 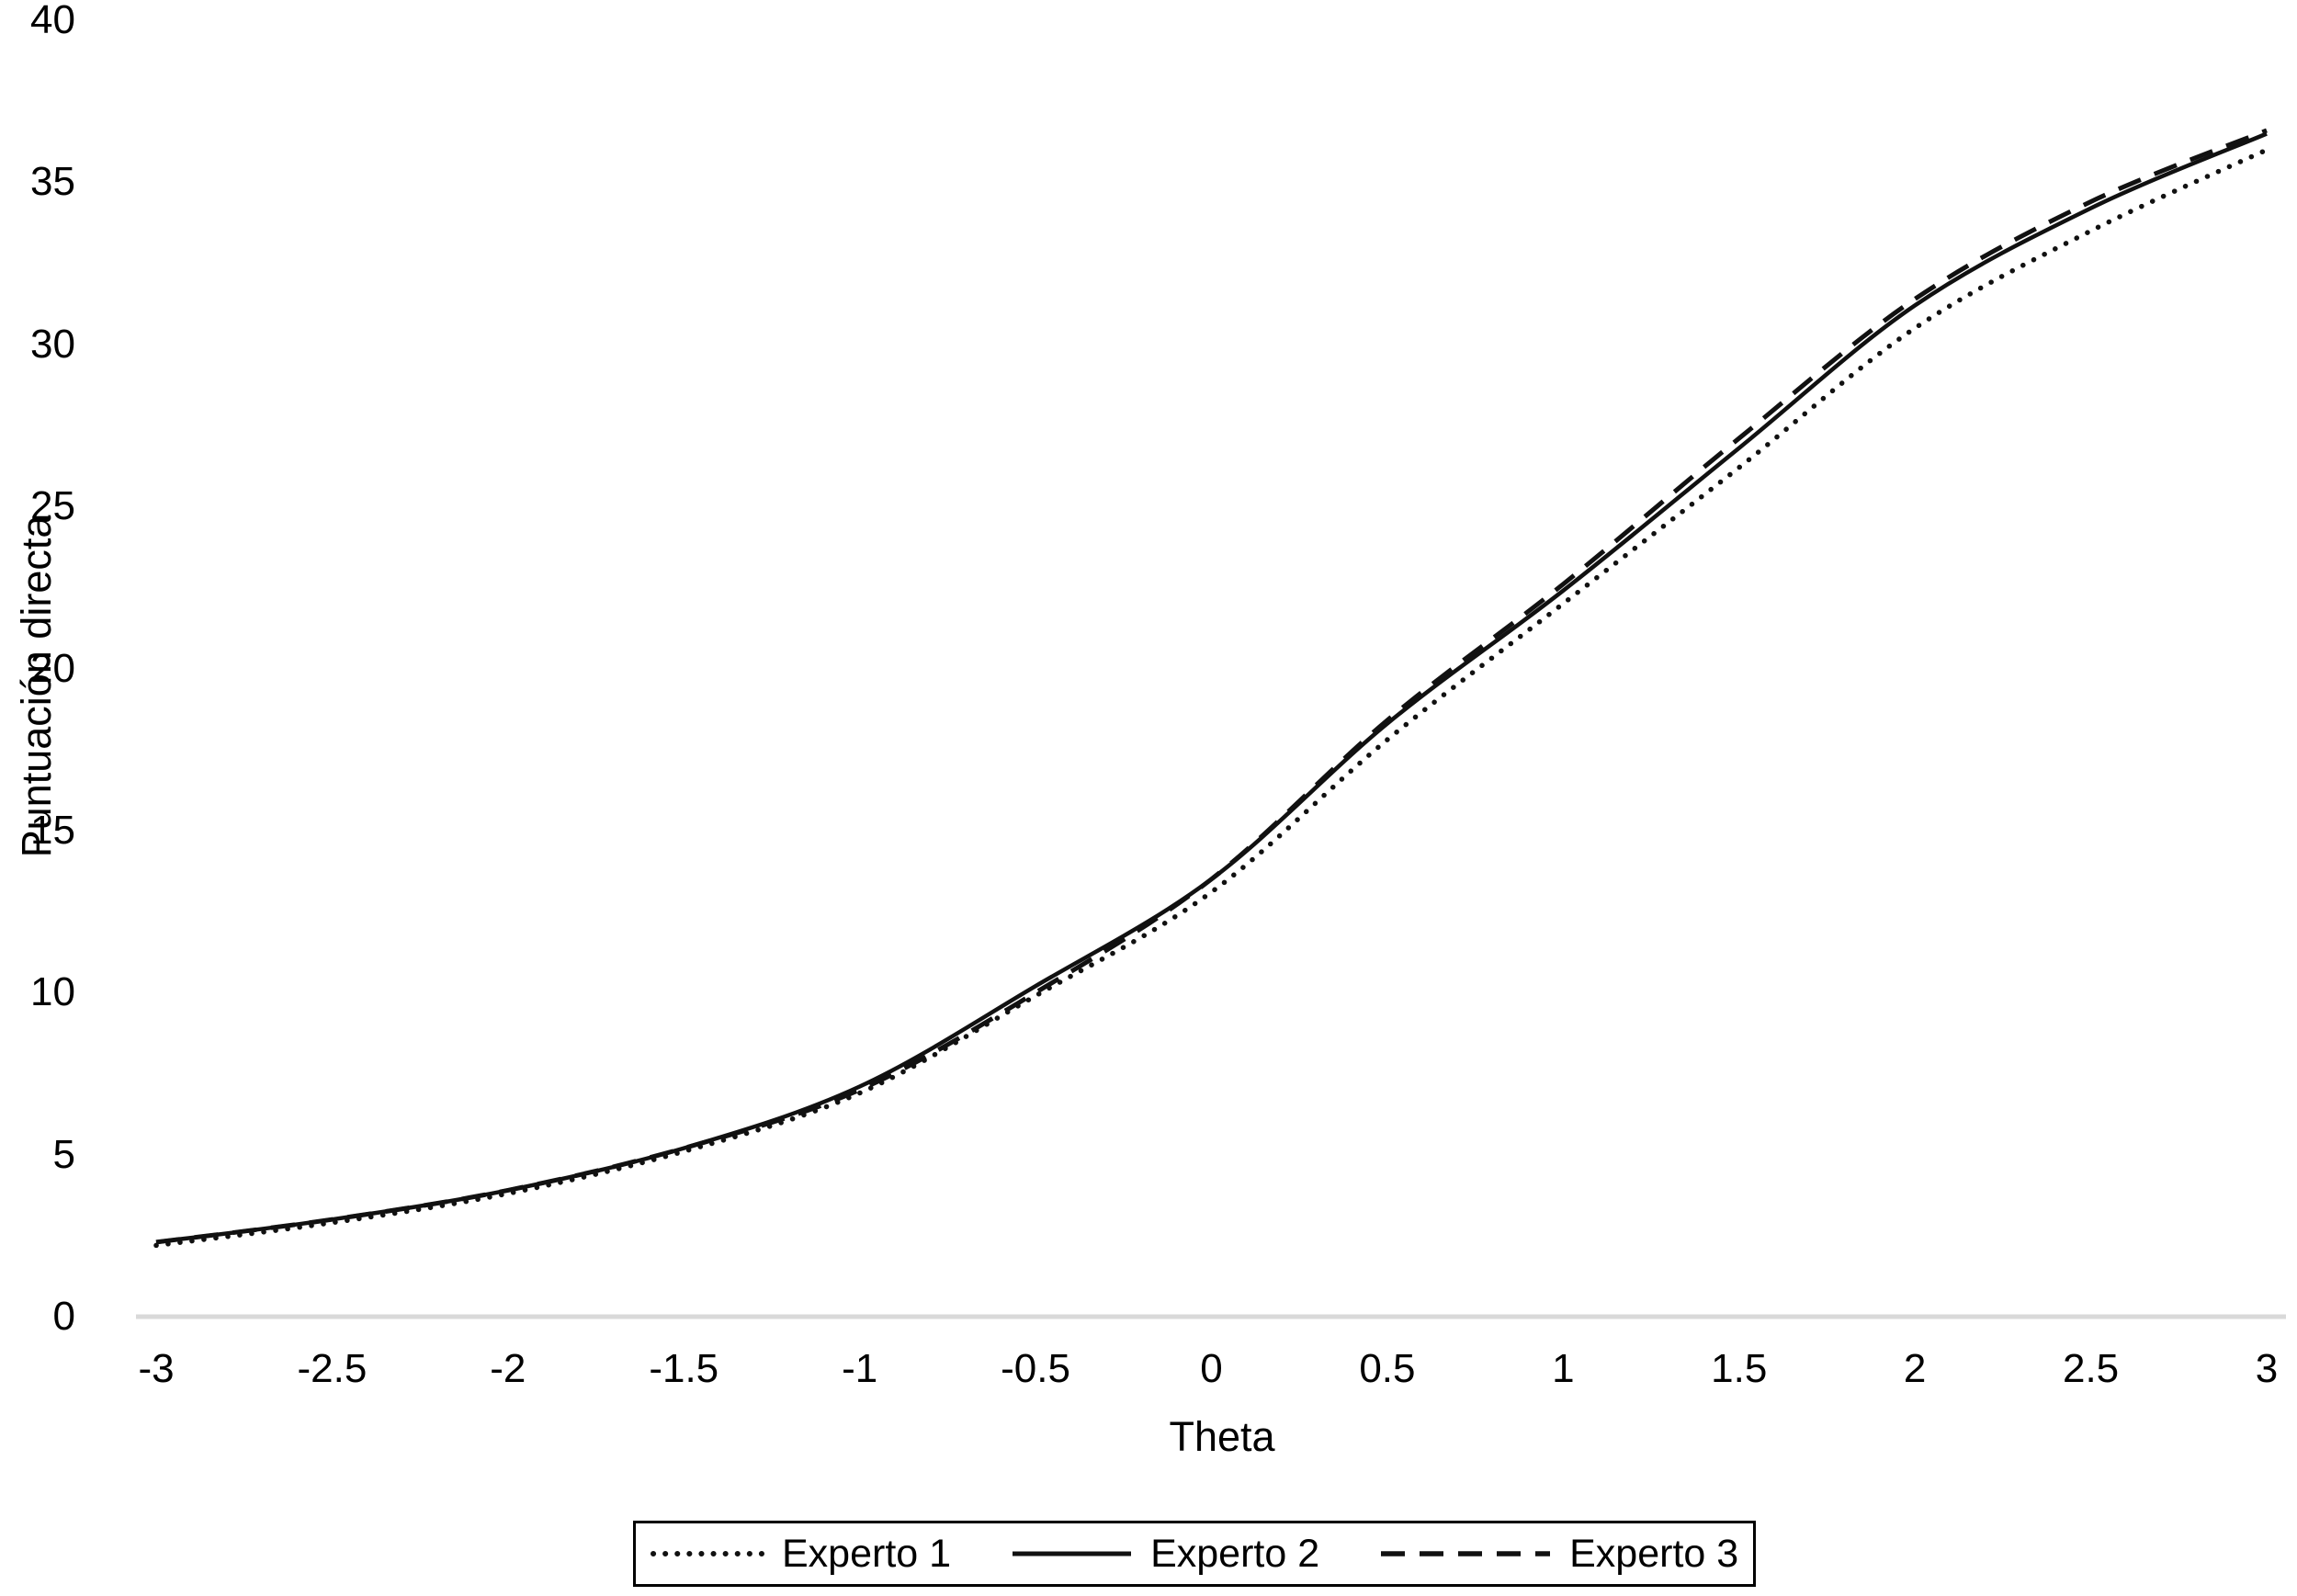 What do you see at coordinates (52, 992) in the screenshot?
I see `y-tick-label-10: 10` at bounding box center [52, 992].